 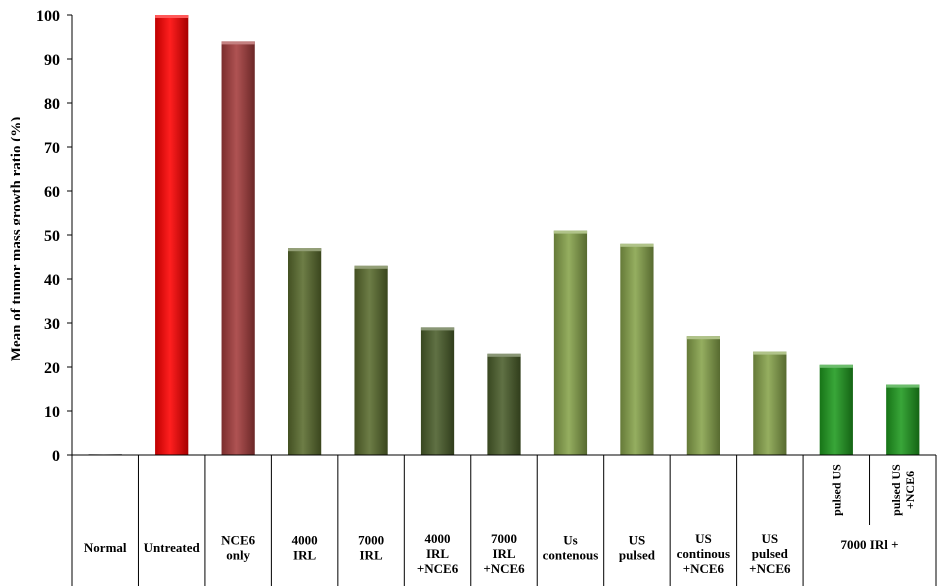 I want to click on y-tick-label: 50, so click(x=52, y=236).